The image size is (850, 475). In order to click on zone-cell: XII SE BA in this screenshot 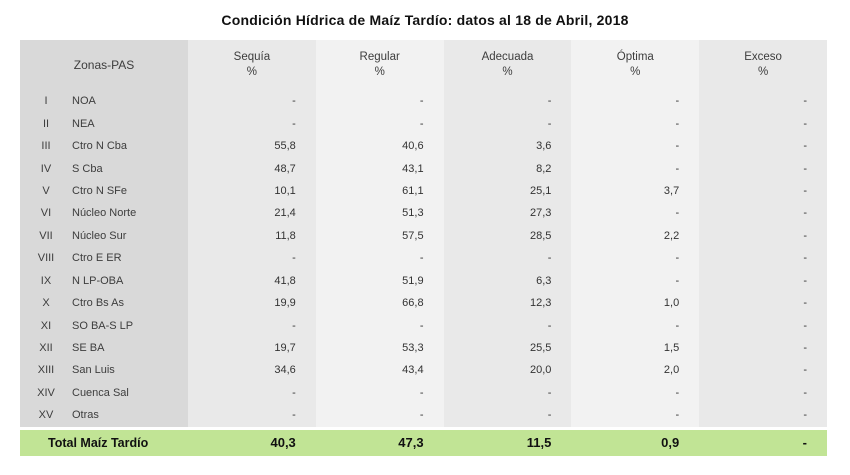, I will do `click(104, 348)`.